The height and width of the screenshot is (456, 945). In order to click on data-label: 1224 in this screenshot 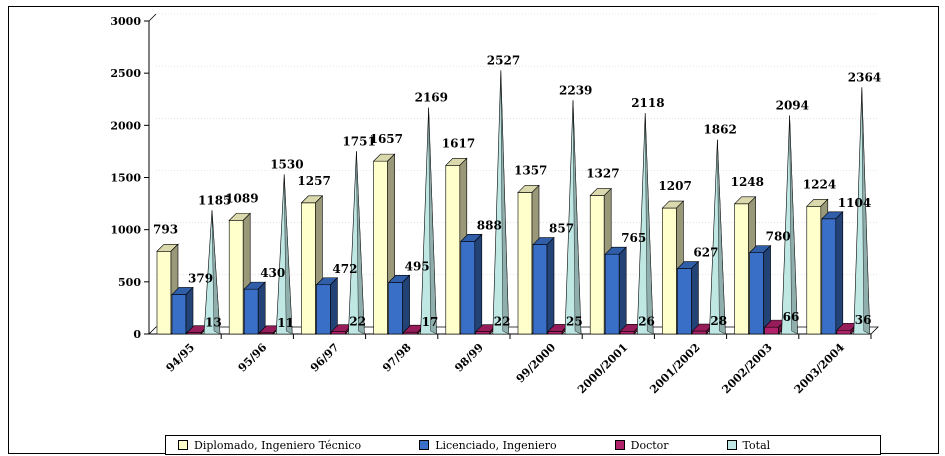, I will do `click(819, 184)`.